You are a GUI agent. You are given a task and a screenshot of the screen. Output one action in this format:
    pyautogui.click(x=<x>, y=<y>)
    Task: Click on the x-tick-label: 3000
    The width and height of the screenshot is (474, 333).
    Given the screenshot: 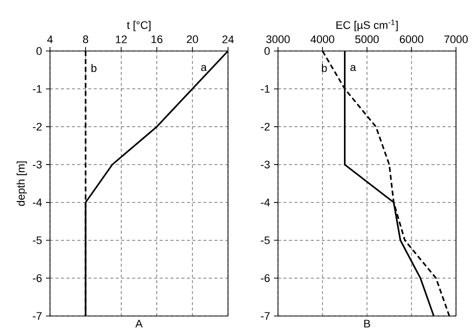 What is the action you would take?
    pyautogui.click(x=278, y=39)
    